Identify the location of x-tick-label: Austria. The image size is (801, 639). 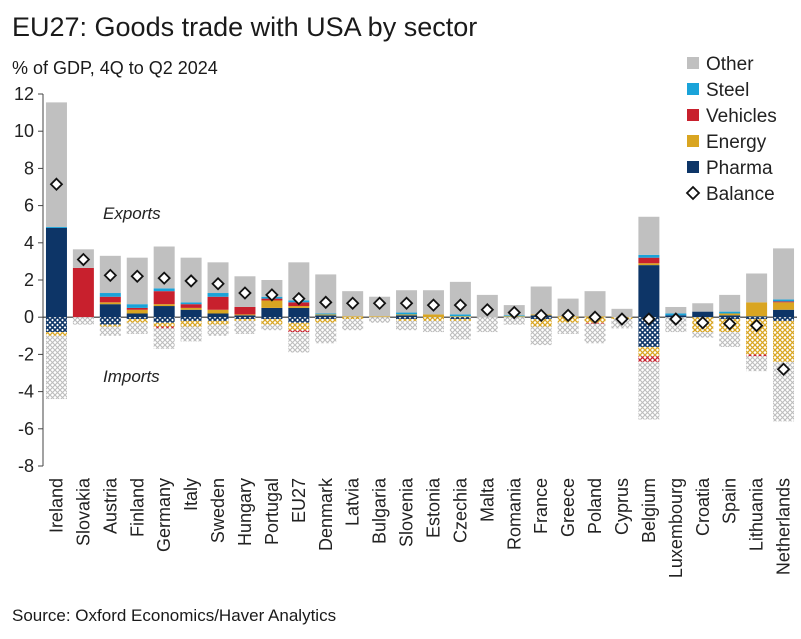
(110, 505).